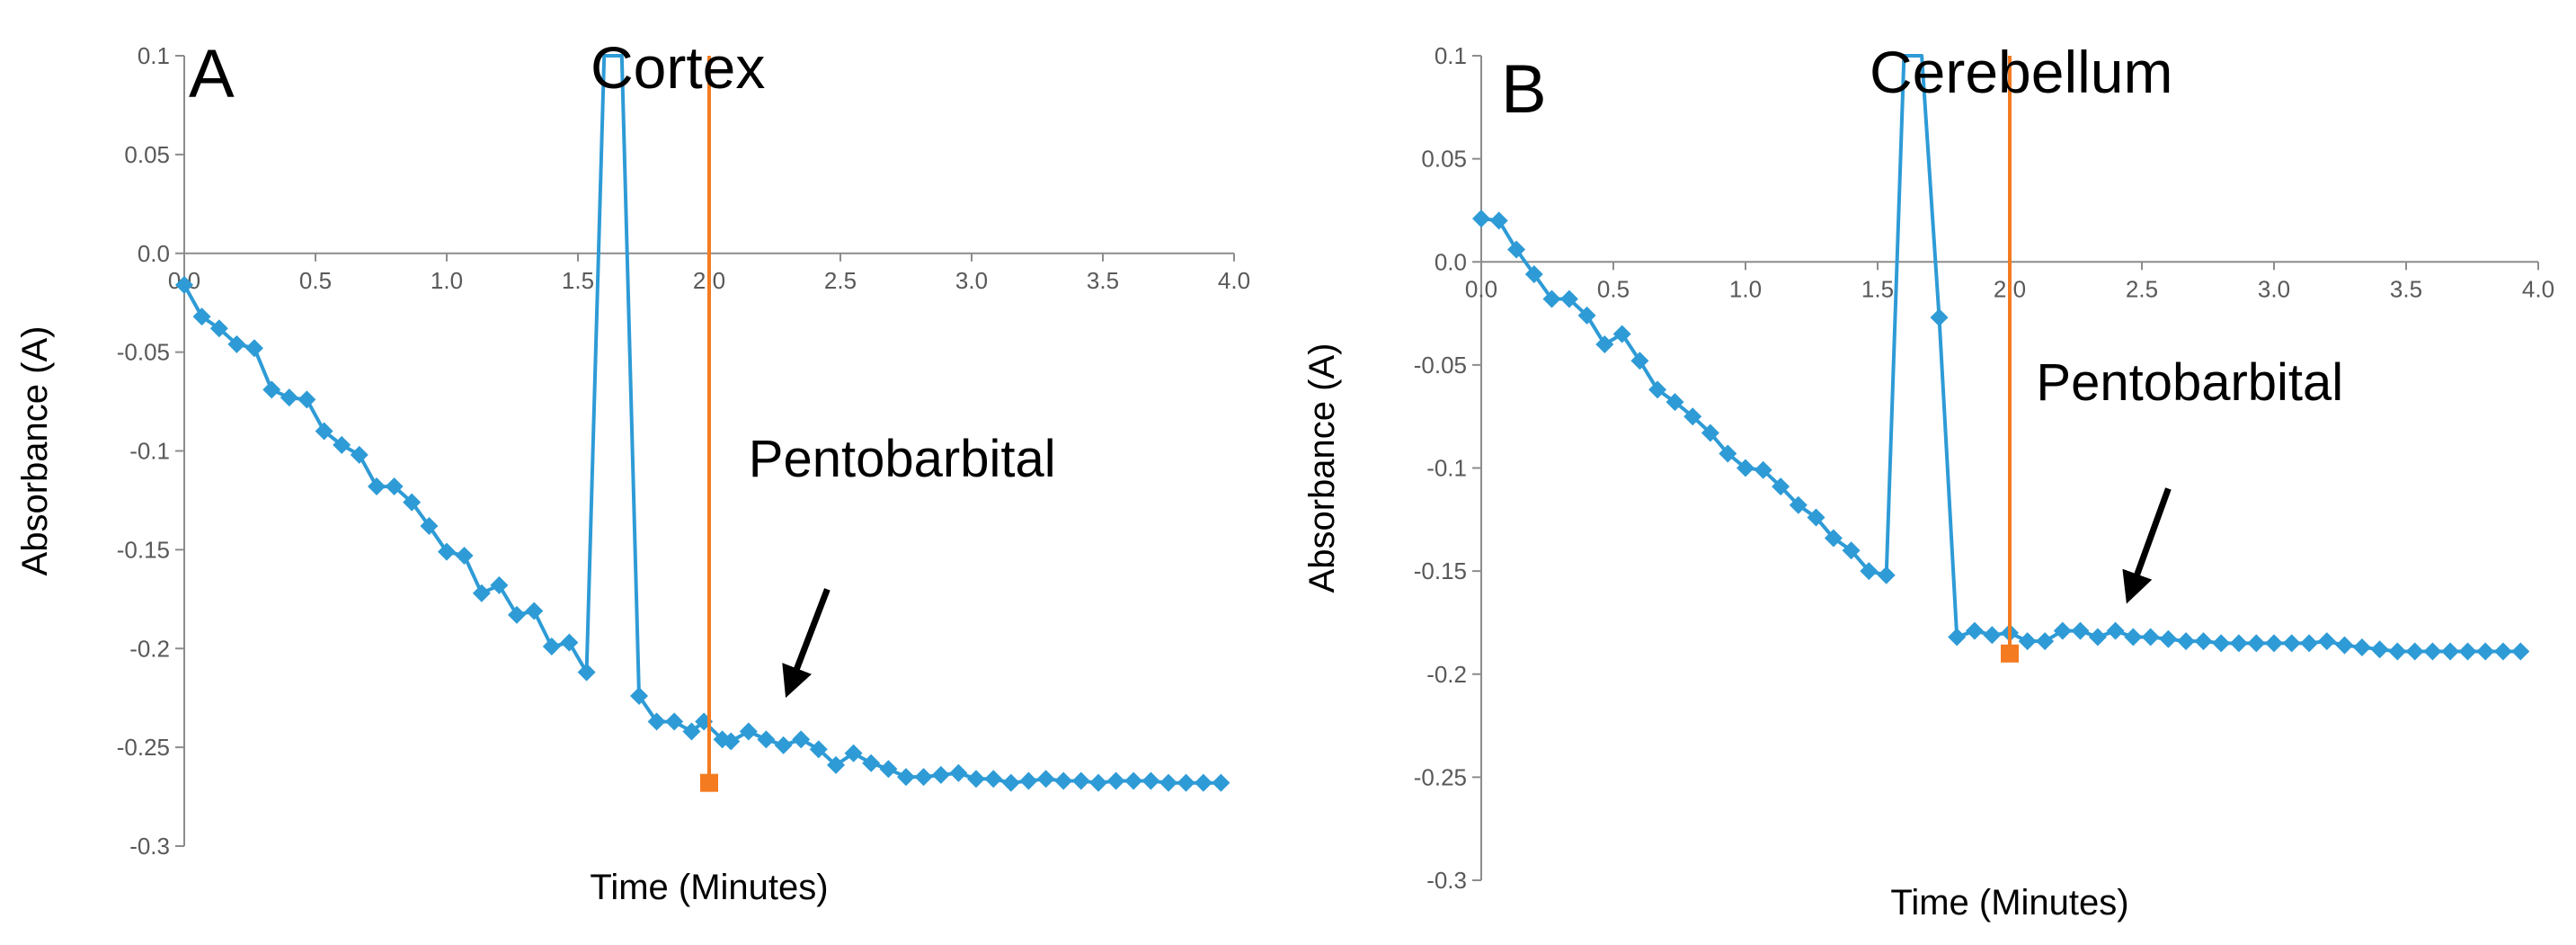 The image size is (2576, 945). Describe the element at coordinates (147, 154) in the screenshot. I see `y-tick-label: 0.05` at that location.